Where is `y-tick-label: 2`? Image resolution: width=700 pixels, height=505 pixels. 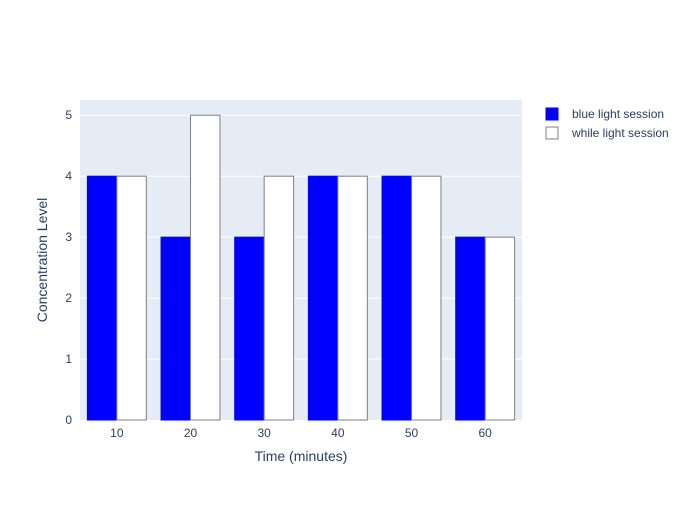 y-tick-label: 2 is located at coordinates (68, 298).